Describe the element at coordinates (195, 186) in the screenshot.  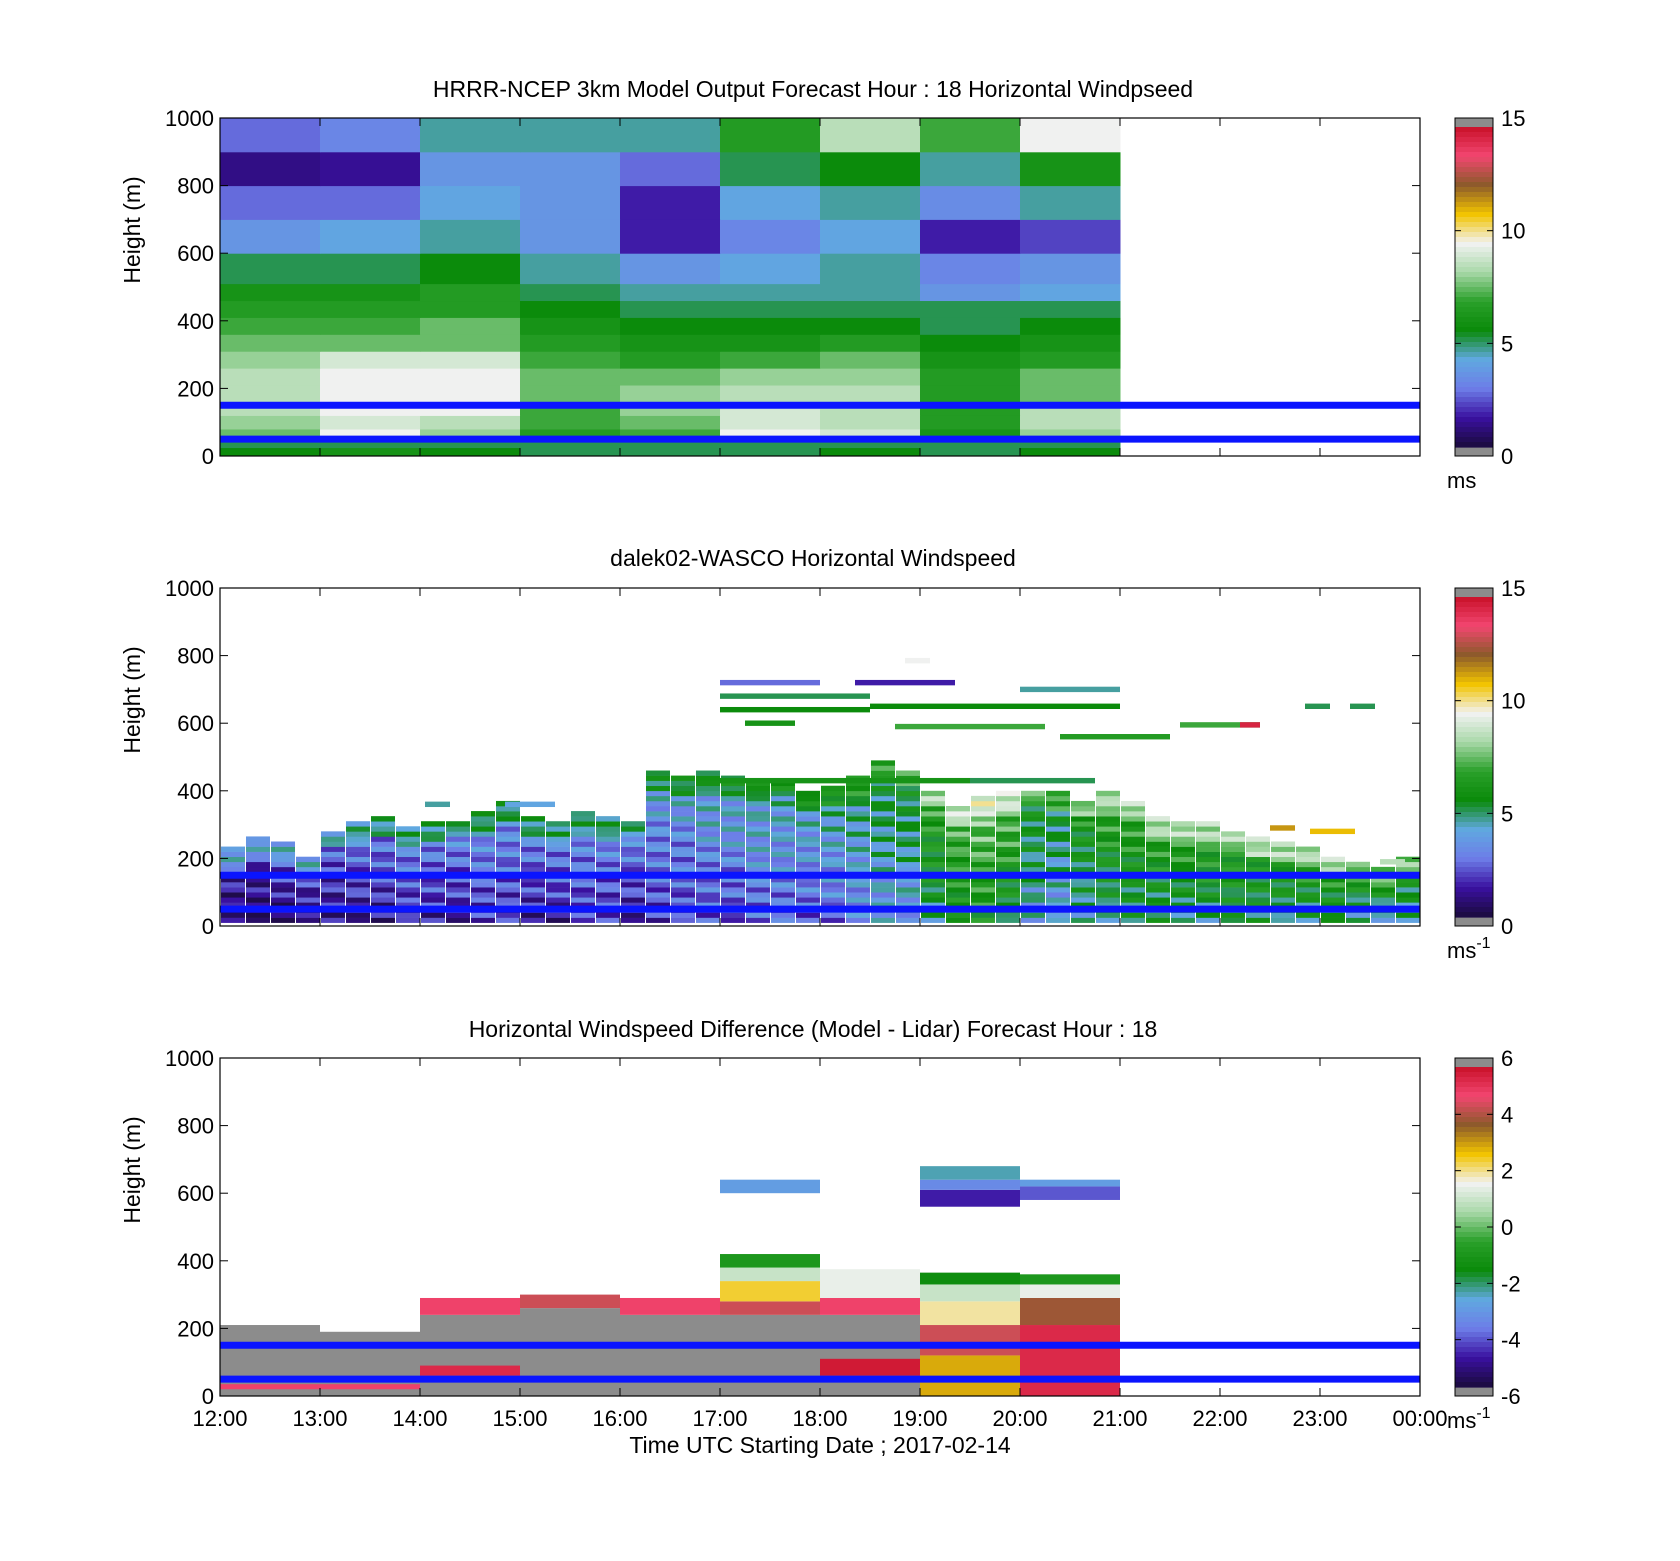
I see `y-tick-label: 800` at that location.